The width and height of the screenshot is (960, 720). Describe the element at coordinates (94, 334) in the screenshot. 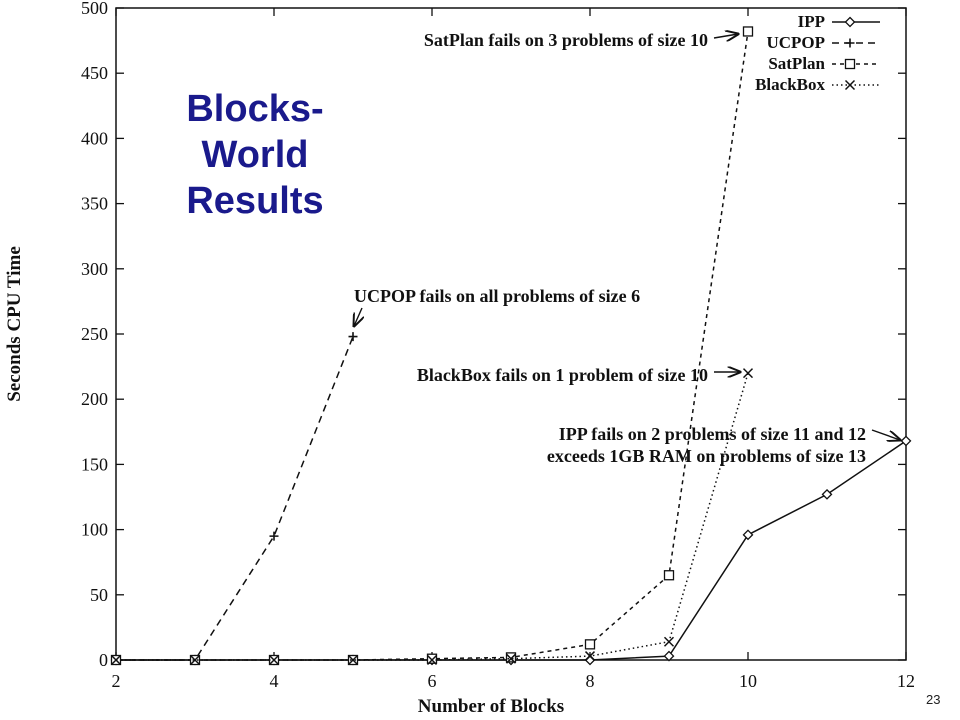

I see `y-tick-label: 250` at that location.